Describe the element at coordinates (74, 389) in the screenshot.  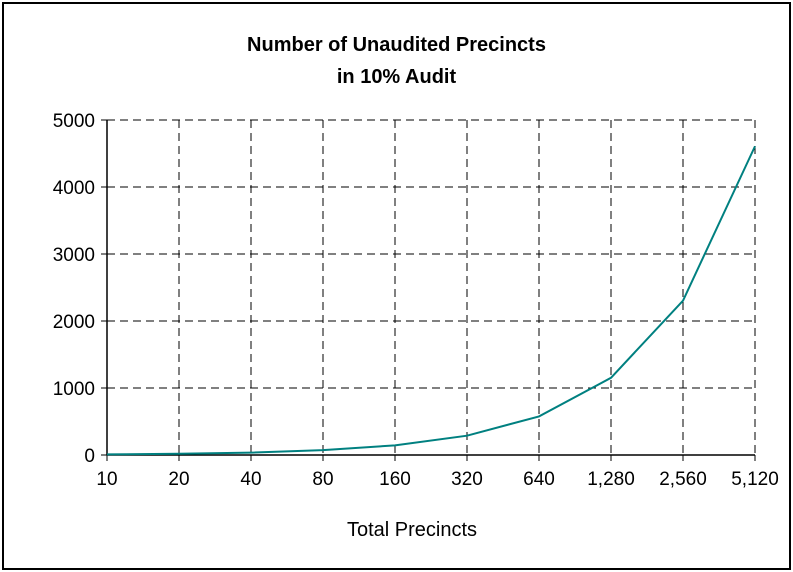
I see `y-tick-label: 1000` at that location.